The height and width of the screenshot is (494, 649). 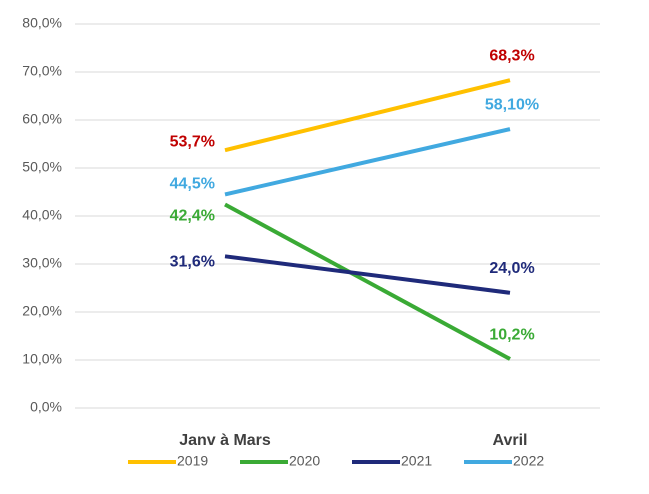 What do you see at coordinates (416, 461) in the screenshot?
I see `legend-label: 2021` at bounding box center [416, 461].